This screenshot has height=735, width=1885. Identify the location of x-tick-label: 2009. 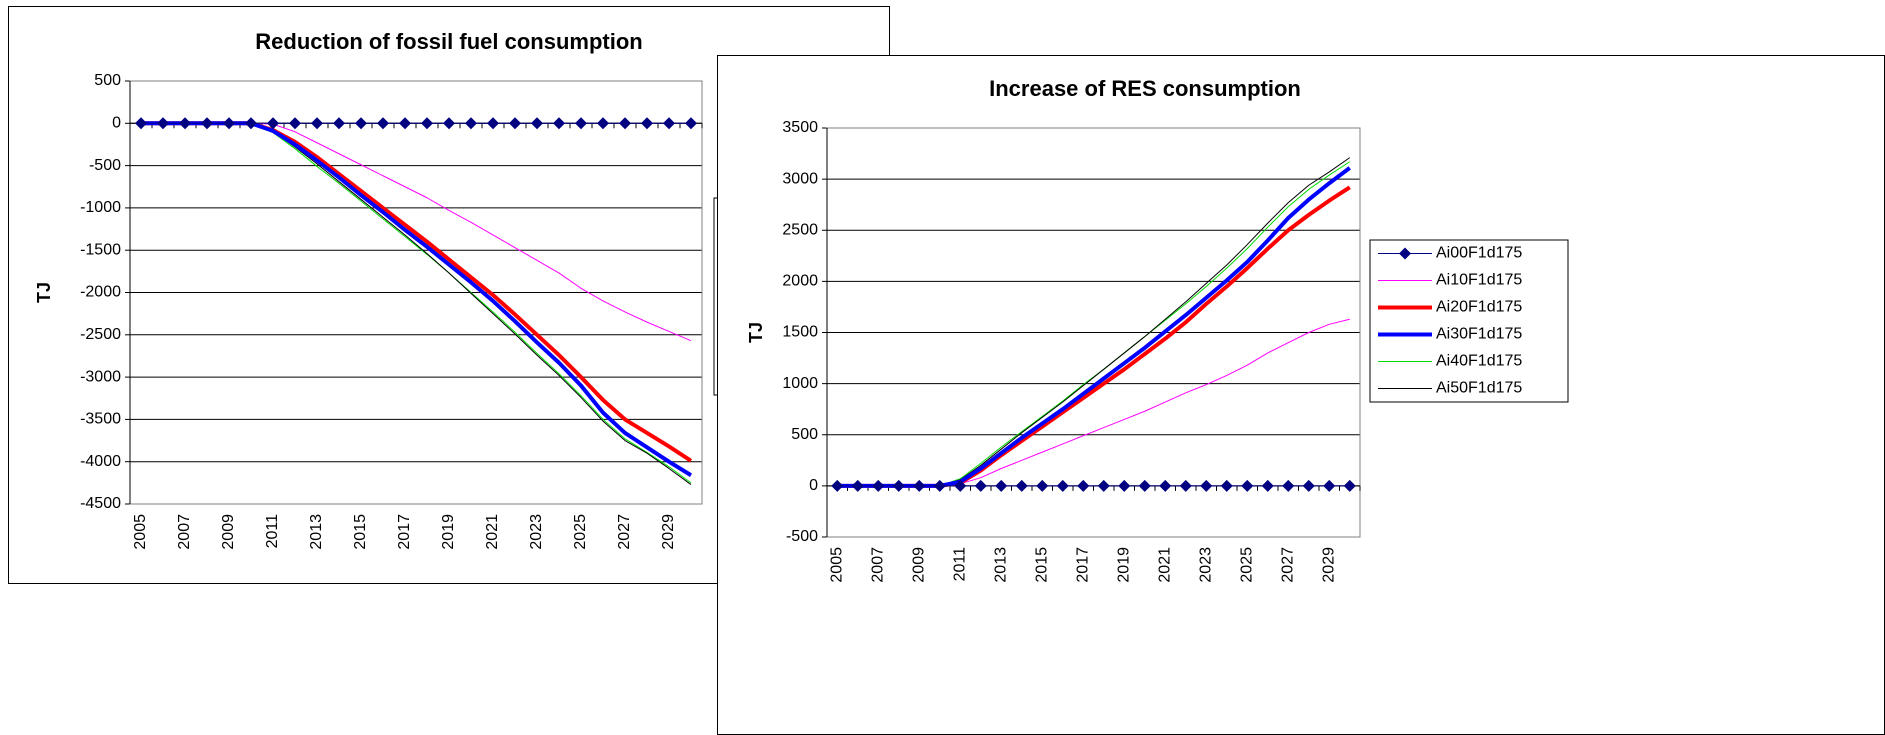
(228, 532).